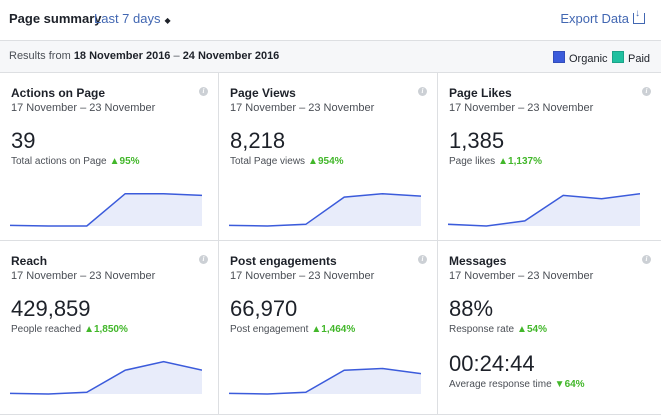 Image resolution: width=661 pixels, height=415 pixels. Describe the element at coordinates (23, 140) in the screenshot. I see `metric-value: 39` at that location.